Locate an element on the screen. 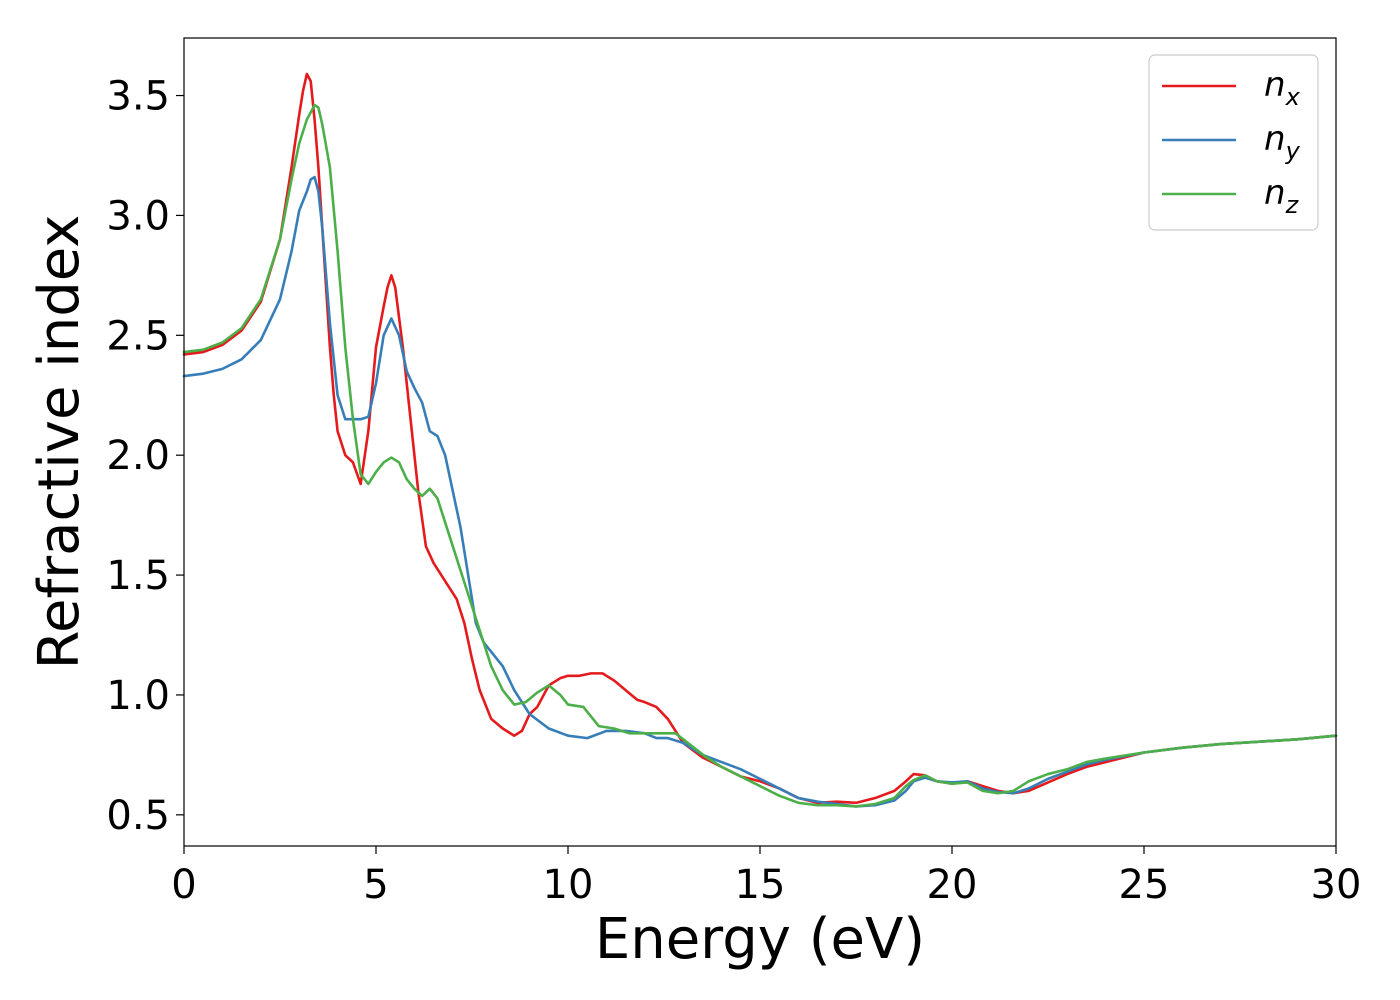 The width and height of the screenshot is (1400, 1000). x-tick-label: 15 is located at coordinates (760, 885).